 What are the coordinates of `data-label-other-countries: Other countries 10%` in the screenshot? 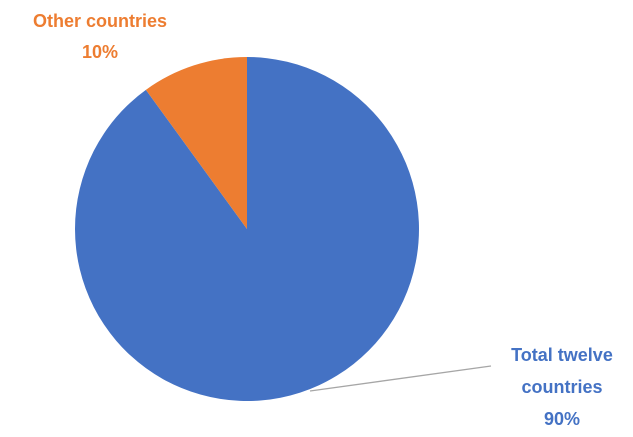 It's located at (100, 36).